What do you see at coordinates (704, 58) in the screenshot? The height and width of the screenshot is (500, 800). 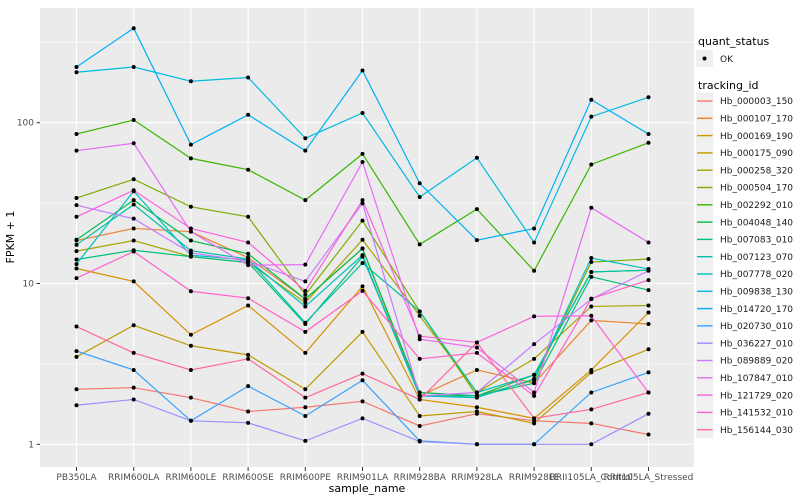 I see `legend-point-marker` at bounding box center [704, 58].